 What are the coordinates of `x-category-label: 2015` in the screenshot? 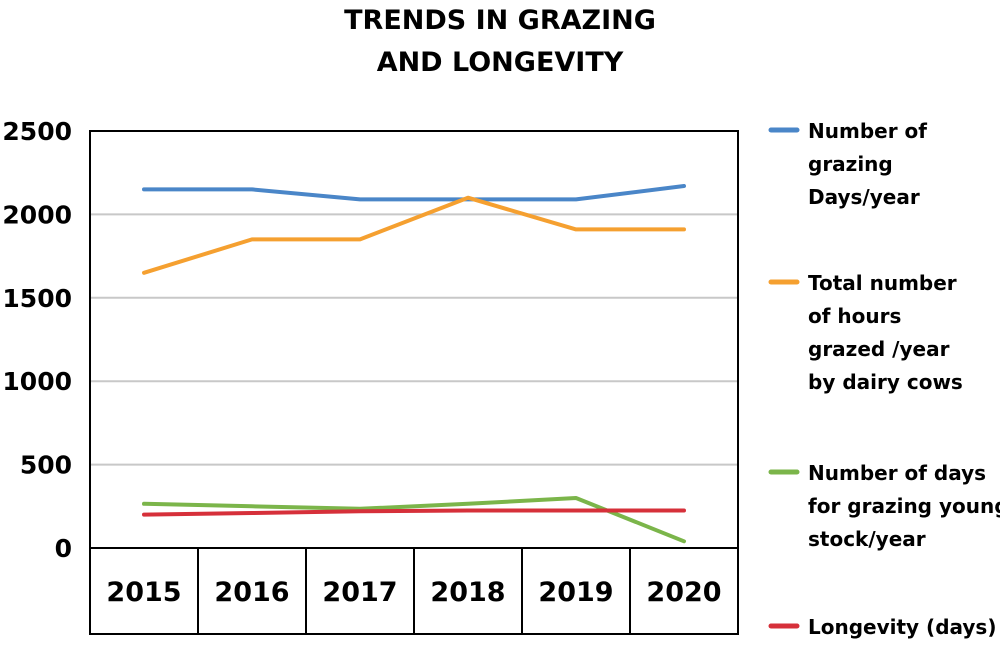 It's located at (143, 592).